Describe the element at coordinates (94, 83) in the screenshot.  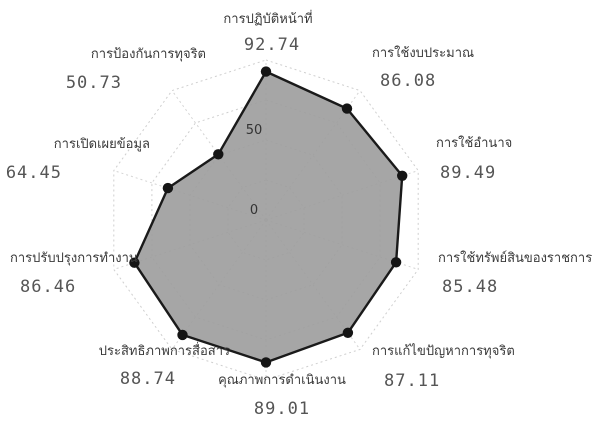
I see `data-label-10: 50.73` at that location.